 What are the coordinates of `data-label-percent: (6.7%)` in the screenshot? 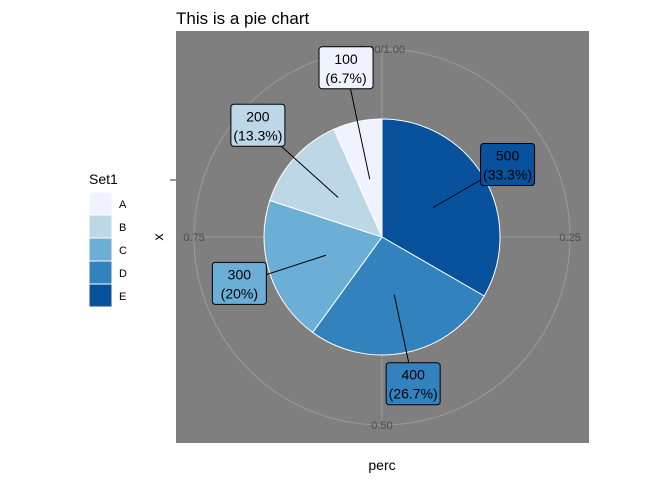 It's located at (345, 78).